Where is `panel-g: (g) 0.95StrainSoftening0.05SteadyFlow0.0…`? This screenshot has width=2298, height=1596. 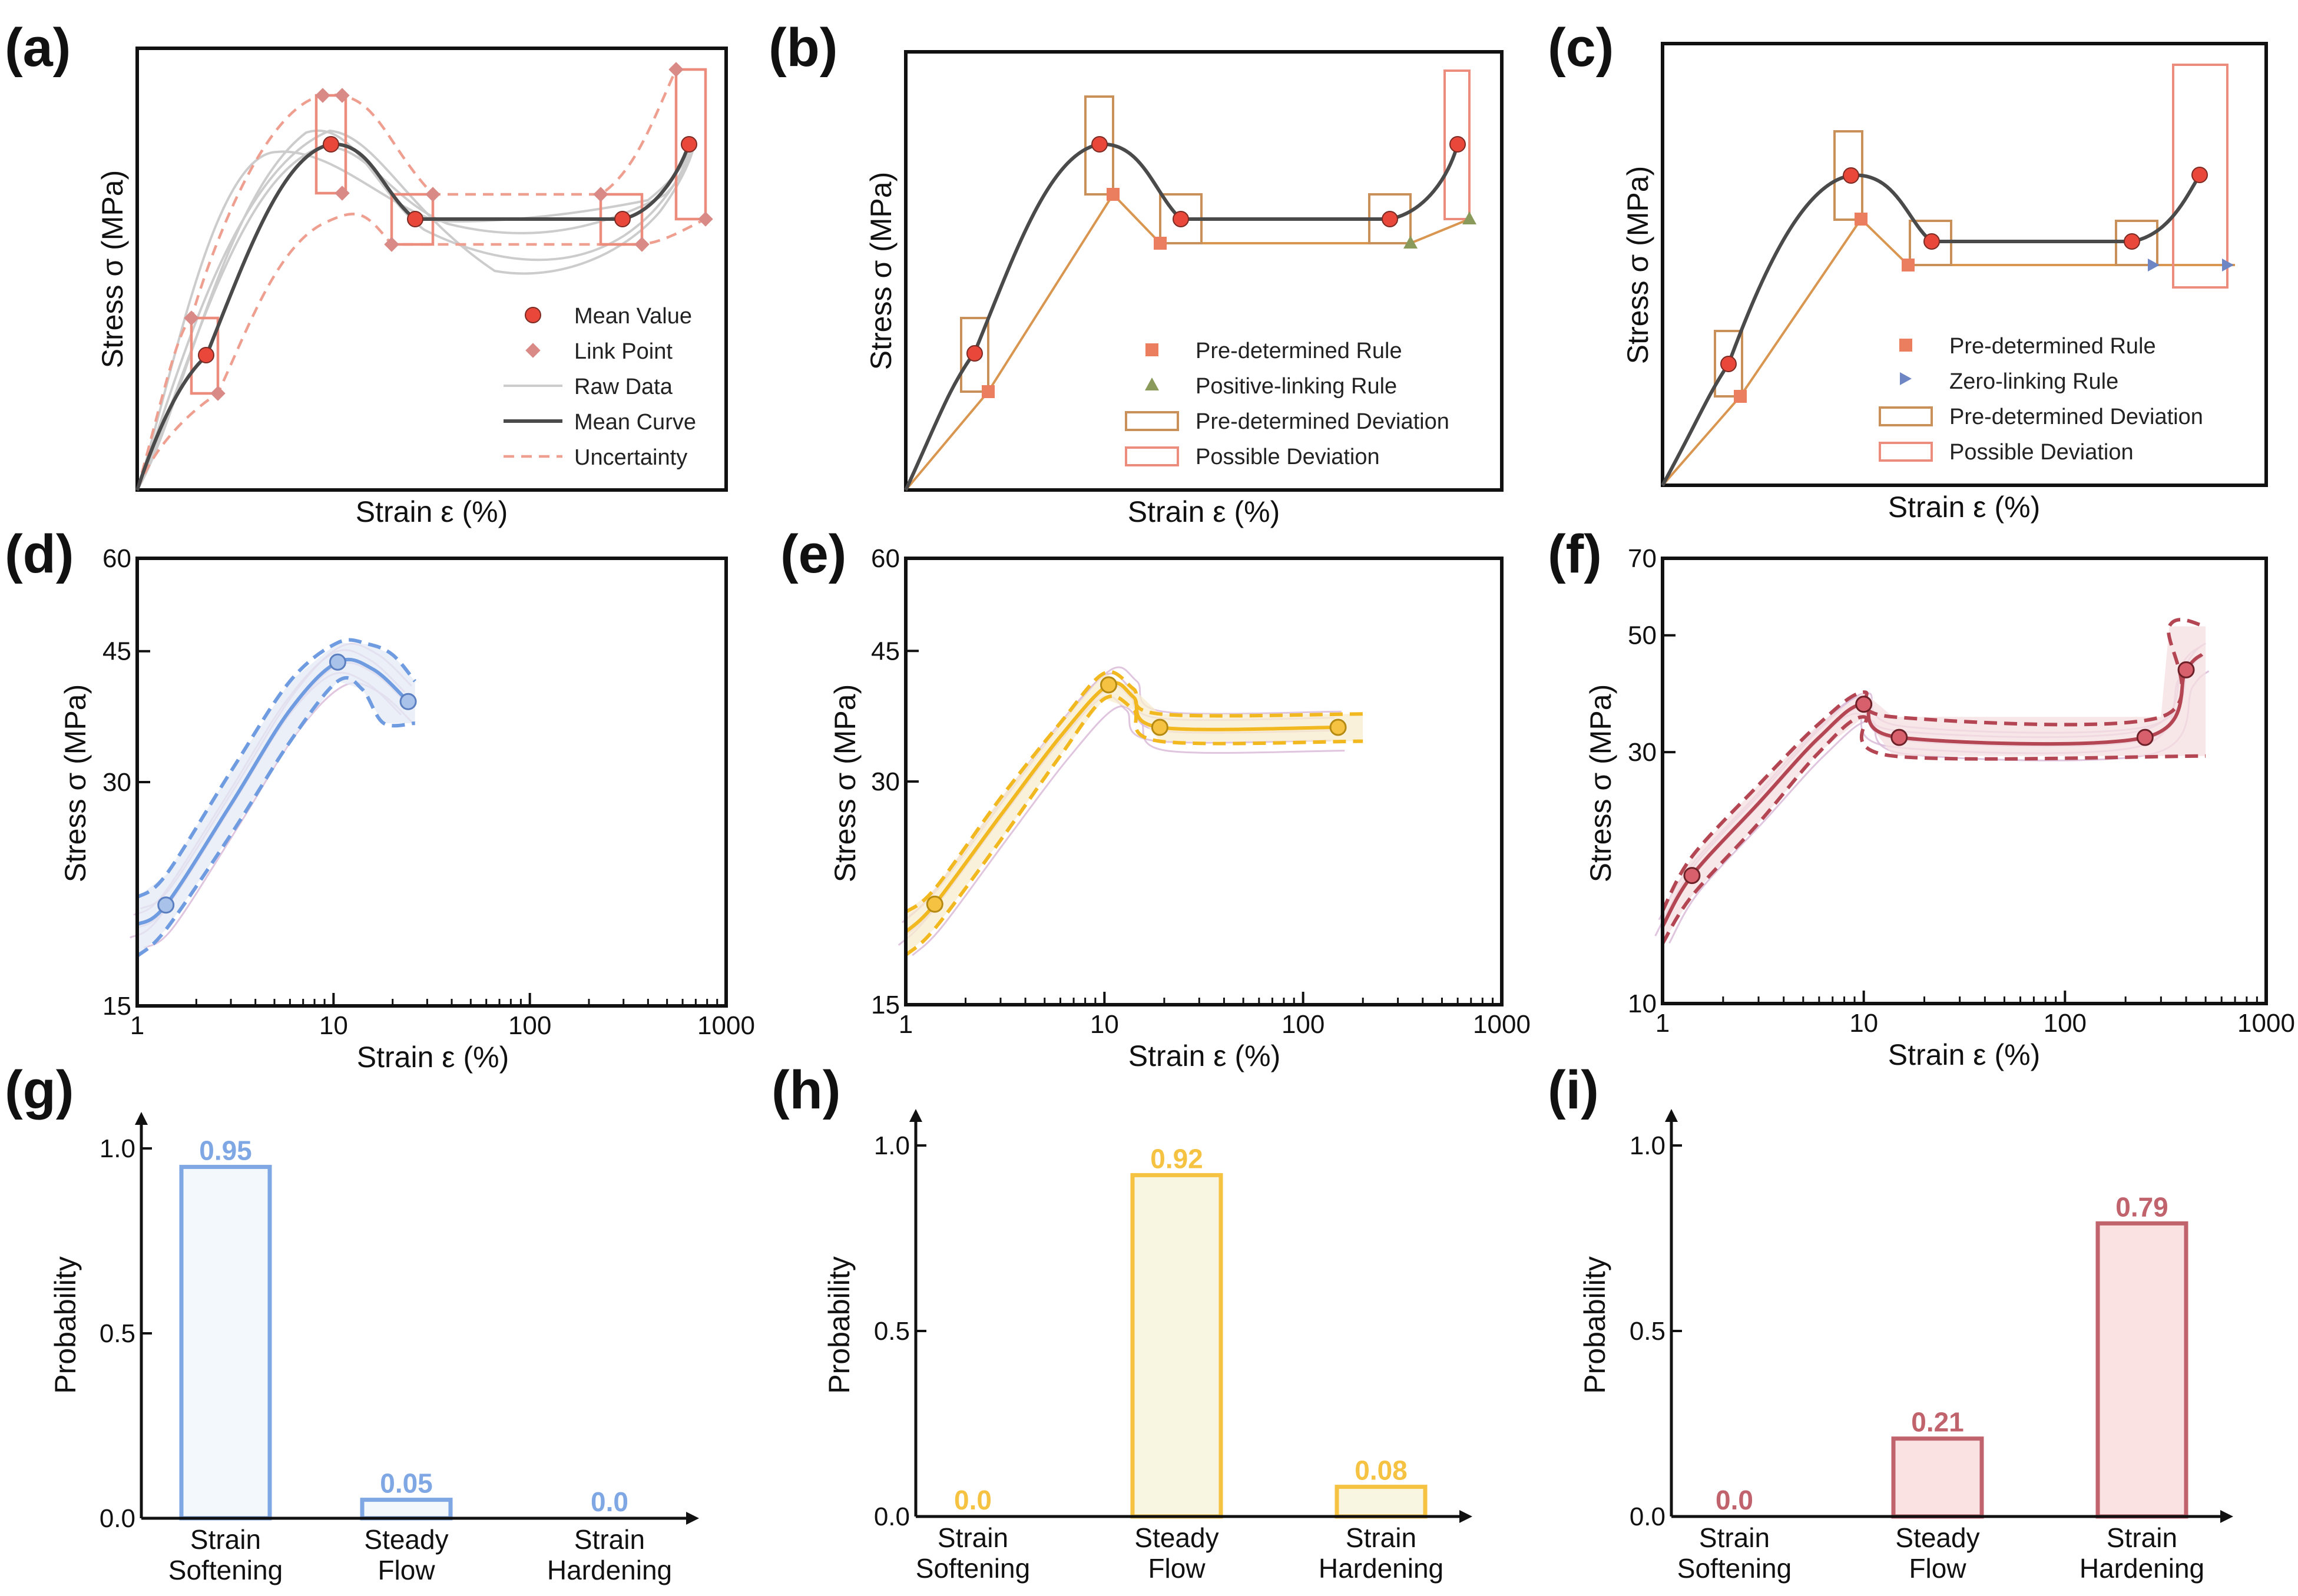 panel-g: (g) 0.95StrainSoftening0.05SteadyFlow0.0… is located at coordinates (352, 1322).